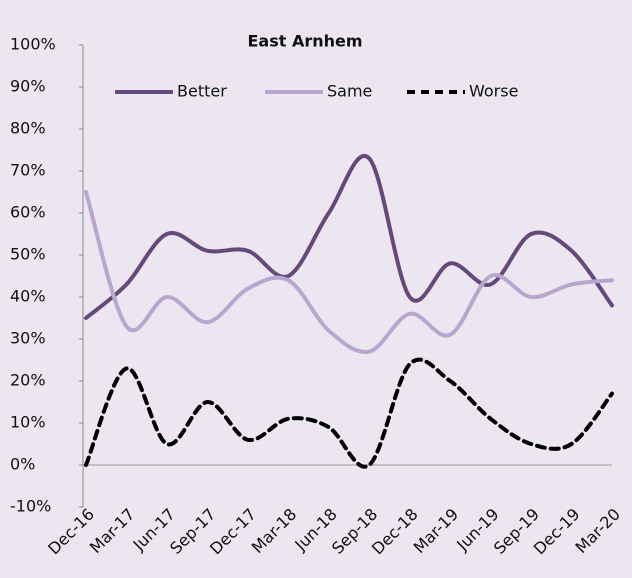  What do you see at coordinates (395, 532) in the screenshot?
I see `x-tick-label: Dec-18` at bounding box center [395, 532].